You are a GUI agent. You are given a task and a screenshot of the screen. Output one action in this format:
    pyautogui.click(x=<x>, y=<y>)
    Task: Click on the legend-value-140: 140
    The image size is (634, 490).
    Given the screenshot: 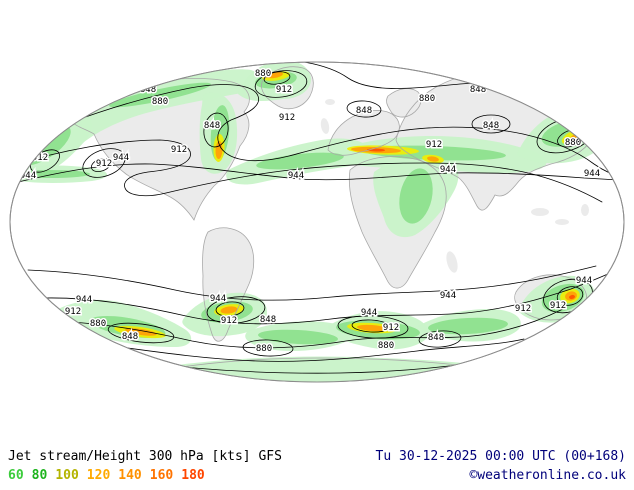 What is the action you would take?
    pyautogui.click(x=130, y=475)
    